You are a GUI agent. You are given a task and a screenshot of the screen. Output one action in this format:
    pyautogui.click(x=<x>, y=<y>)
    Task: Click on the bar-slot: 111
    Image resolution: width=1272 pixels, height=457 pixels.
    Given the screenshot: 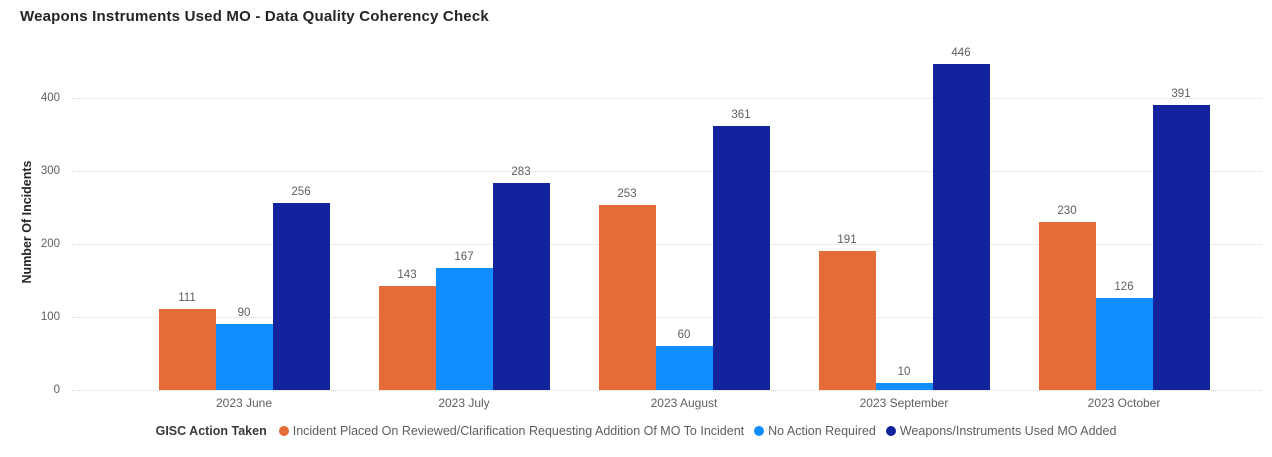 What is the action you would take?
    pyautogui.click(x=187, y=218)
    